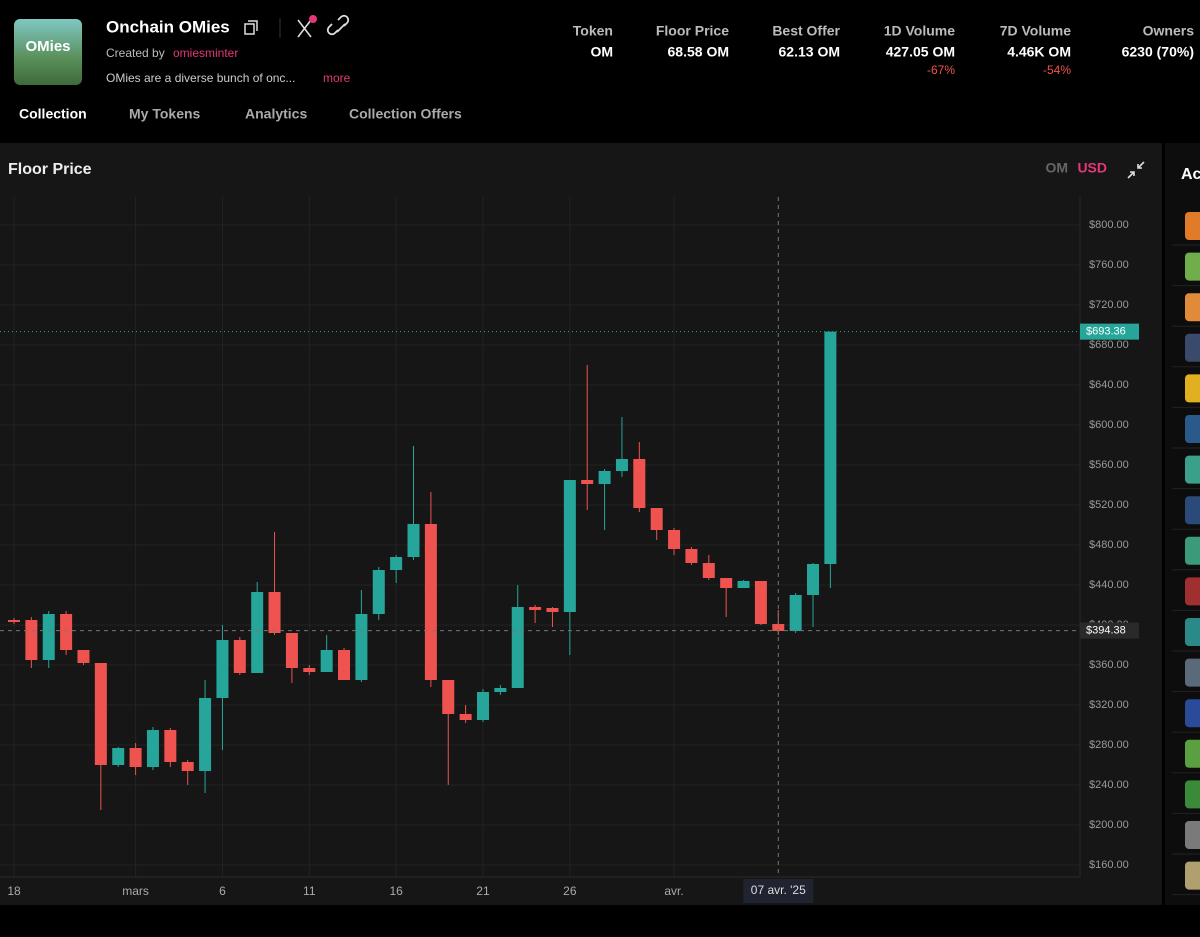  I want to click on y-tick-label: $520.00, so click(1109, 505).